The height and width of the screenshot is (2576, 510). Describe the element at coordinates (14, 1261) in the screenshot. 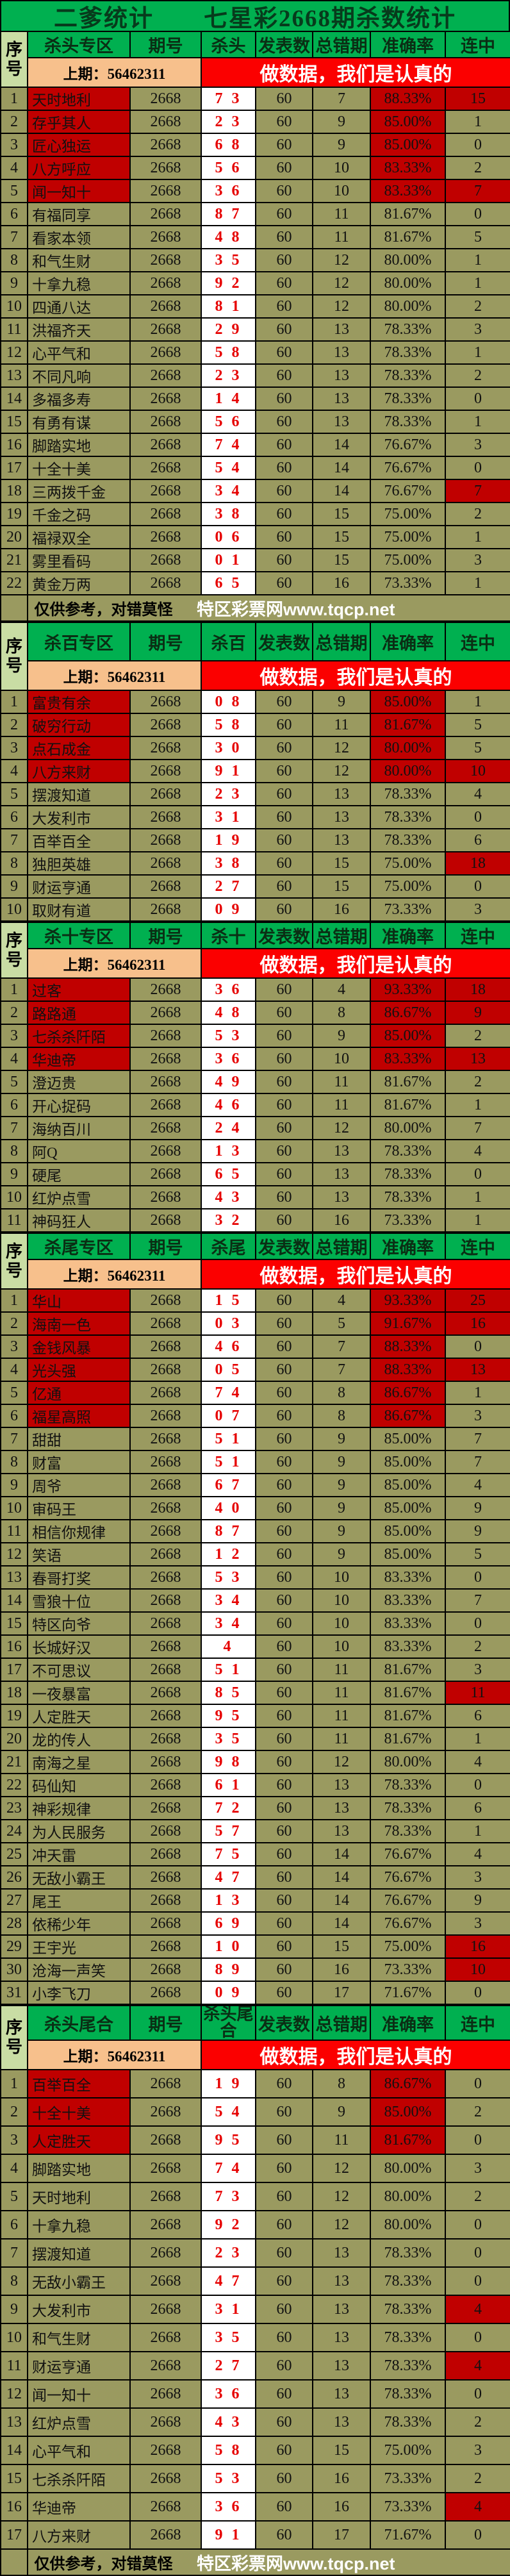

I see `seq-column-header: 序号` at that location.